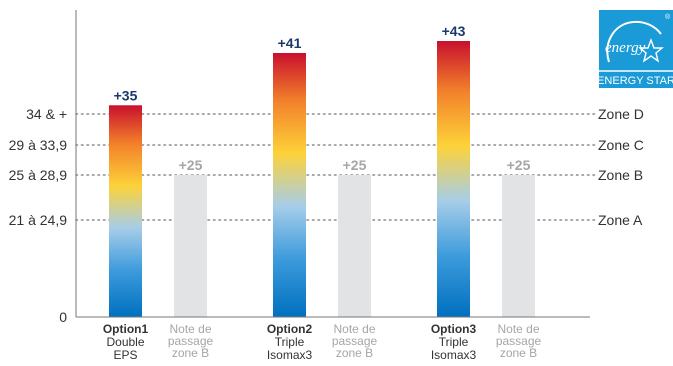 The width and height of the screenshot is (673, 366). I want to click on zone-label-3: Zone B, so click(620, 175).